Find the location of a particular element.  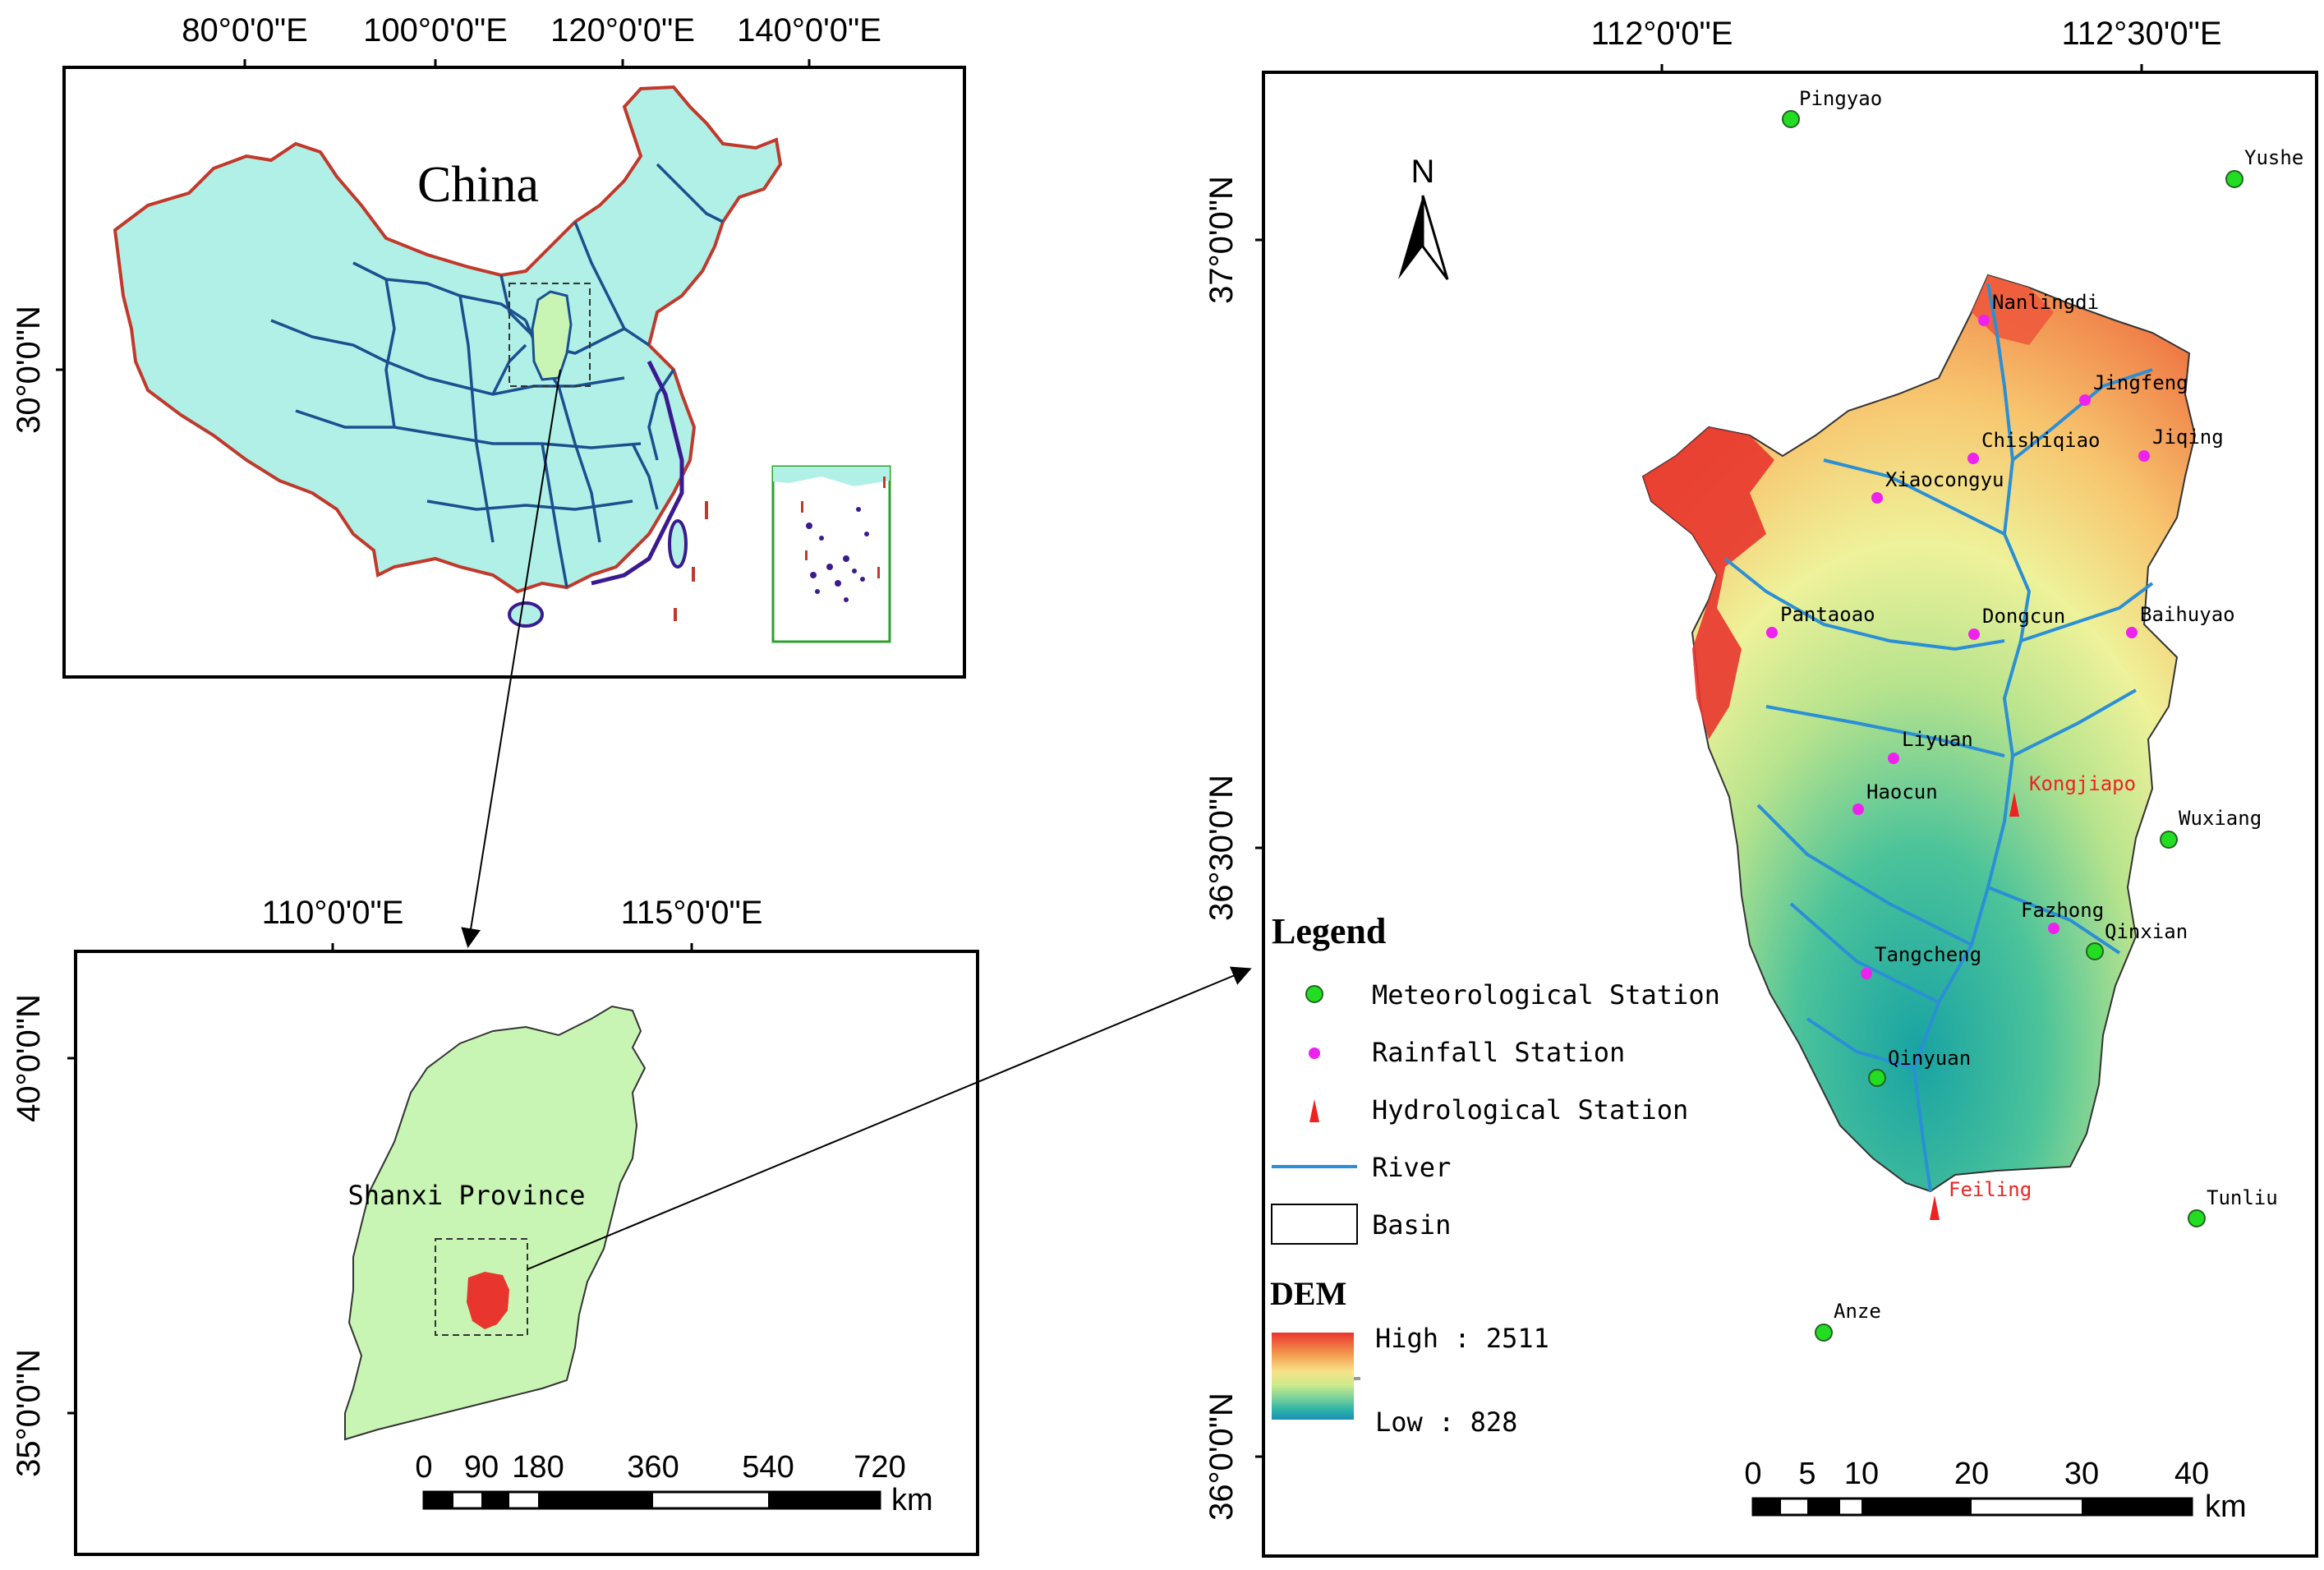

station-label: Jingfeng is located at coordinates (2140, 383).